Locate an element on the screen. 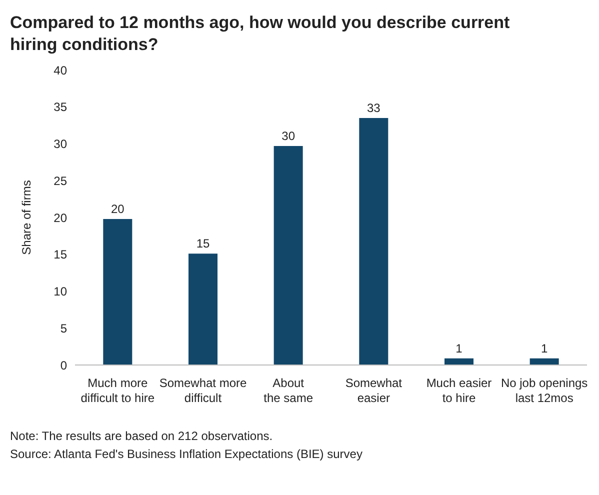  y-tick-label: 0 is located at coordinates (64, 365).